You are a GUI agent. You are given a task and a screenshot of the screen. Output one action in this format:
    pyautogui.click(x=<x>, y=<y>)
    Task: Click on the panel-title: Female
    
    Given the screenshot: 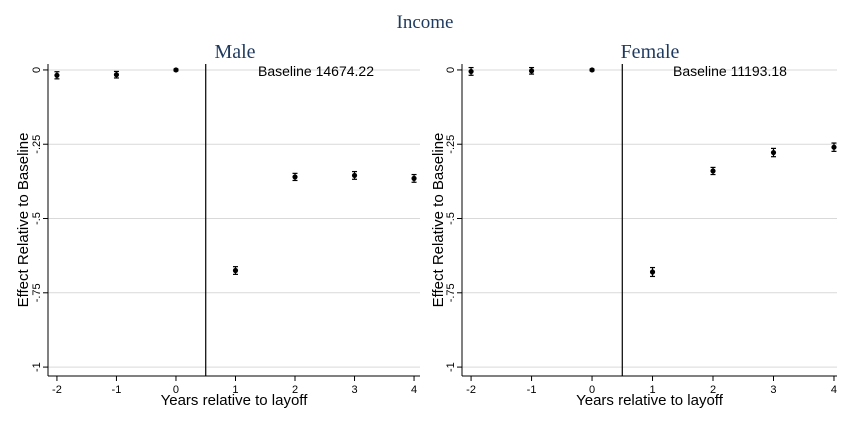 What is the action you would take?
    pyautogui.click(x=650, y=52)
    